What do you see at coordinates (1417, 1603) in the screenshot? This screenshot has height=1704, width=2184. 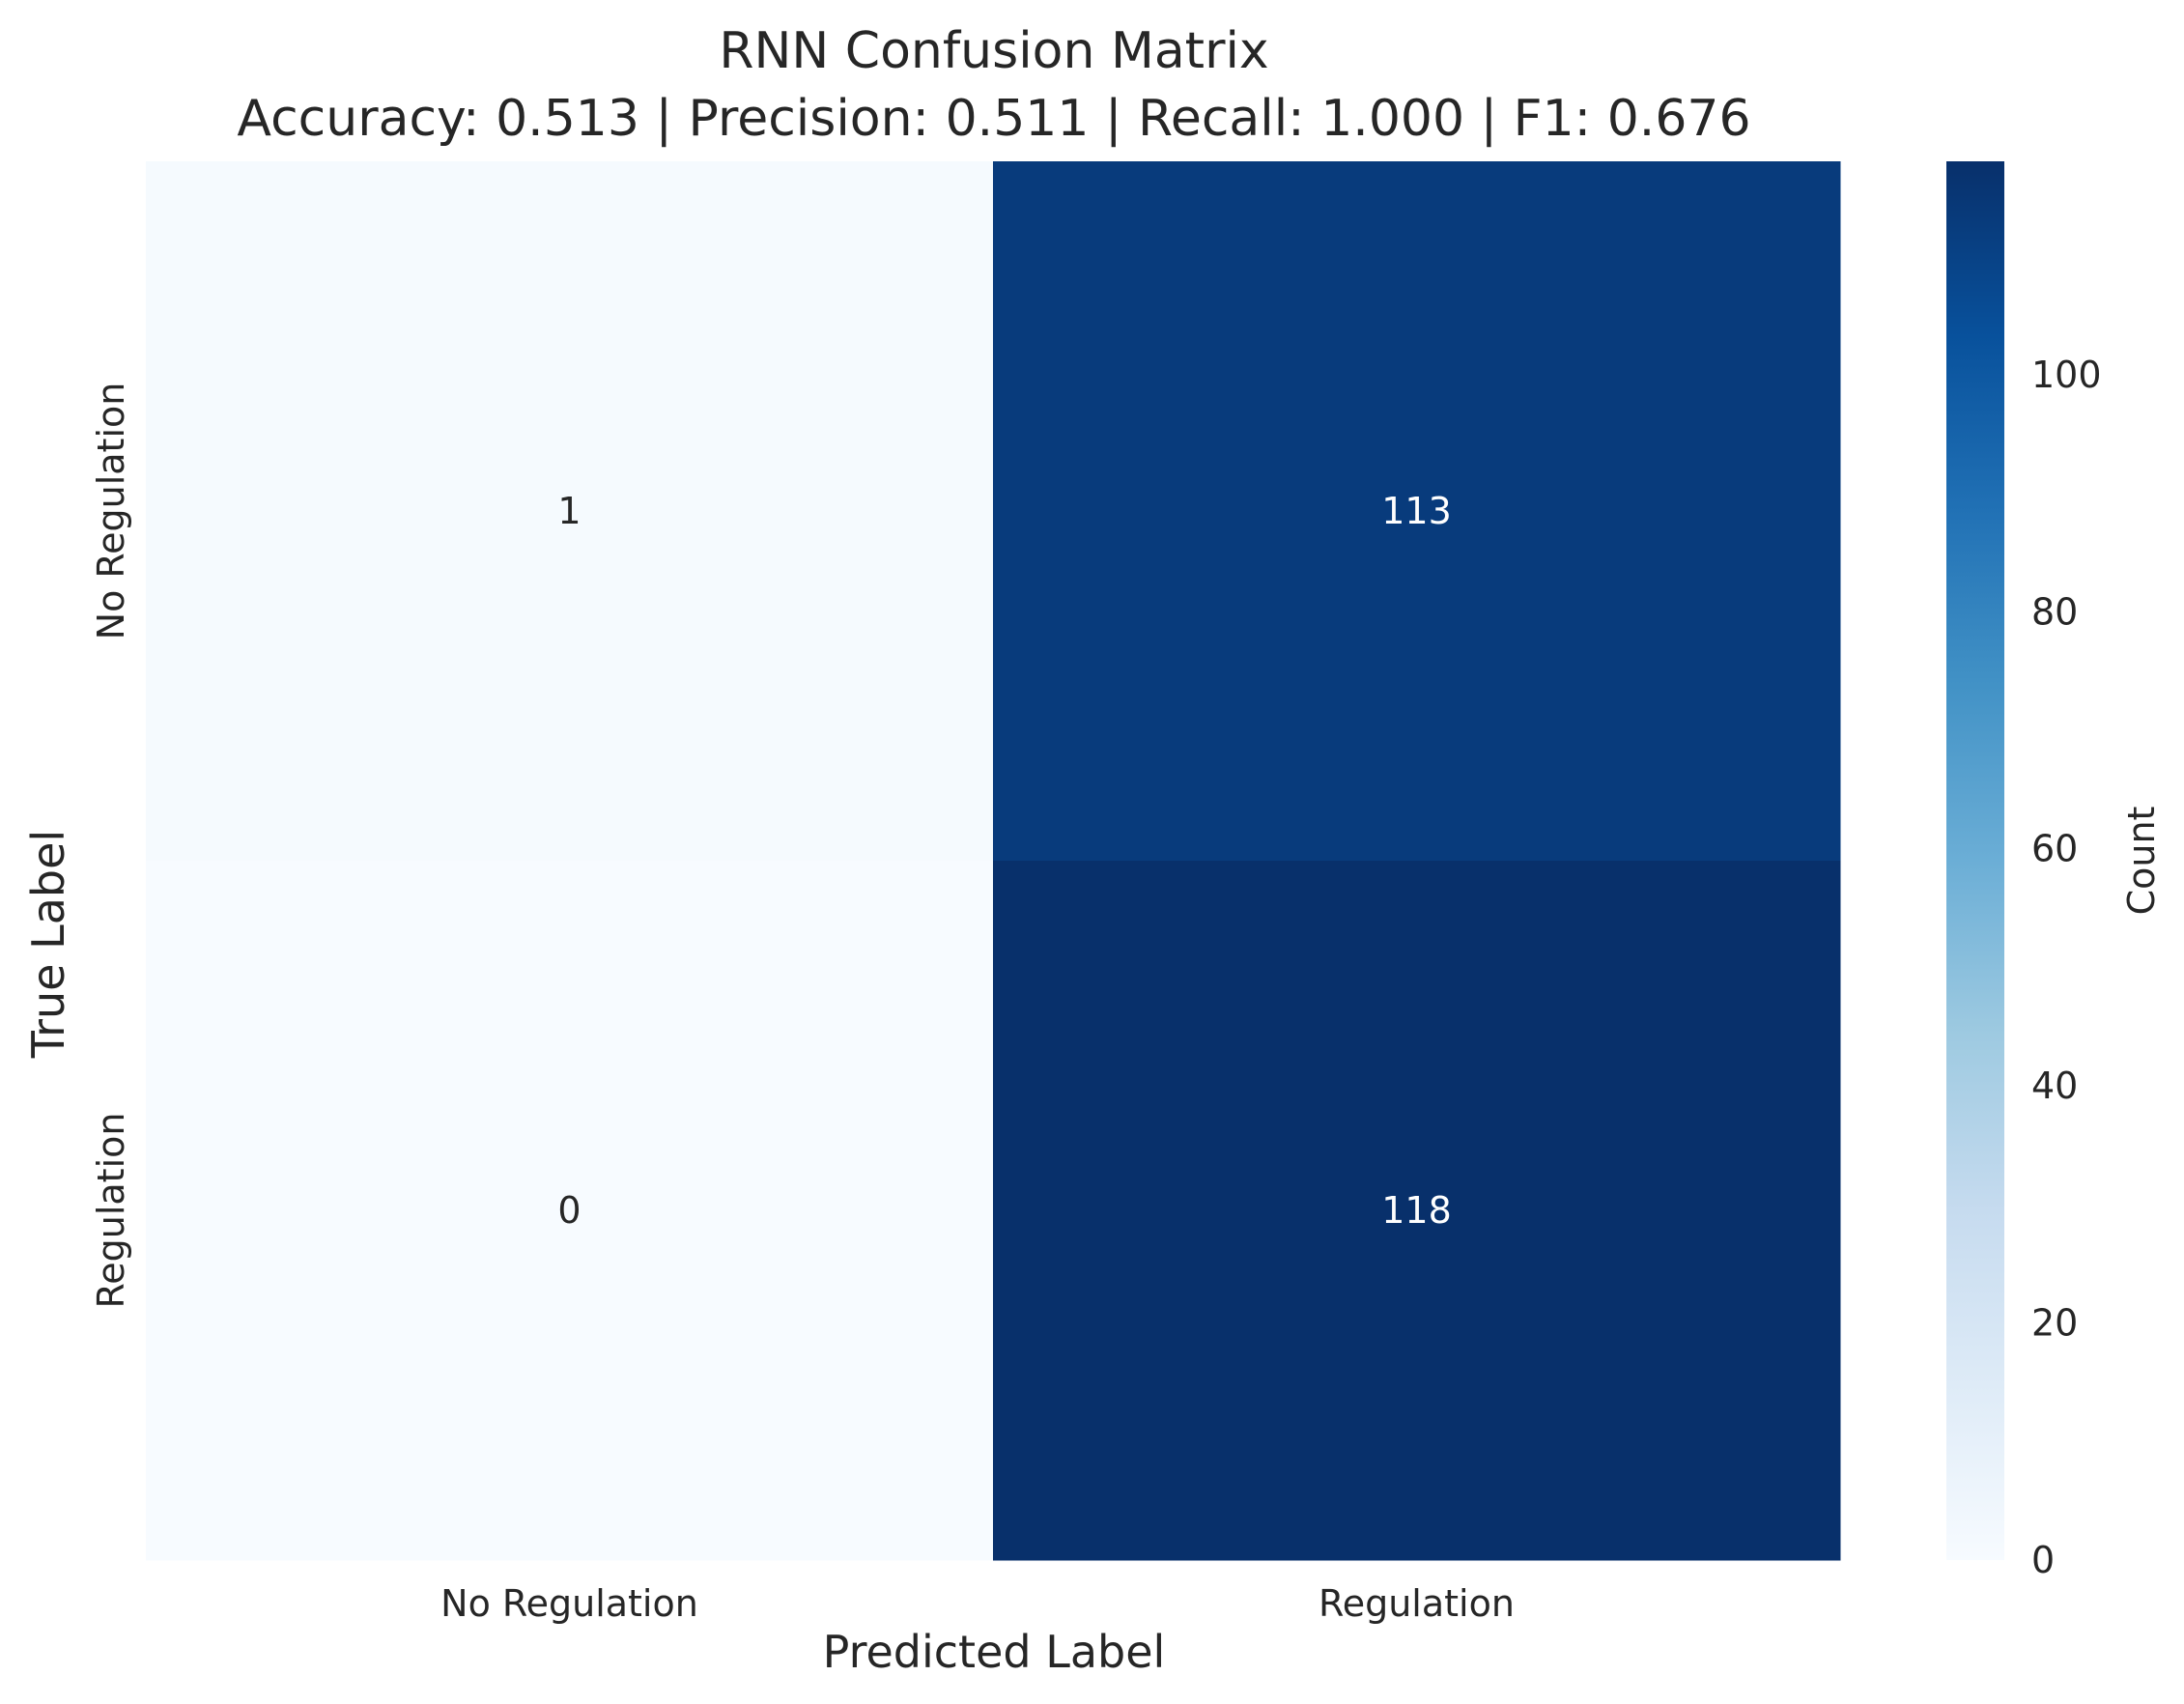 I see `x-tick-label: Regulation` at bounding box center [1417, 1603].